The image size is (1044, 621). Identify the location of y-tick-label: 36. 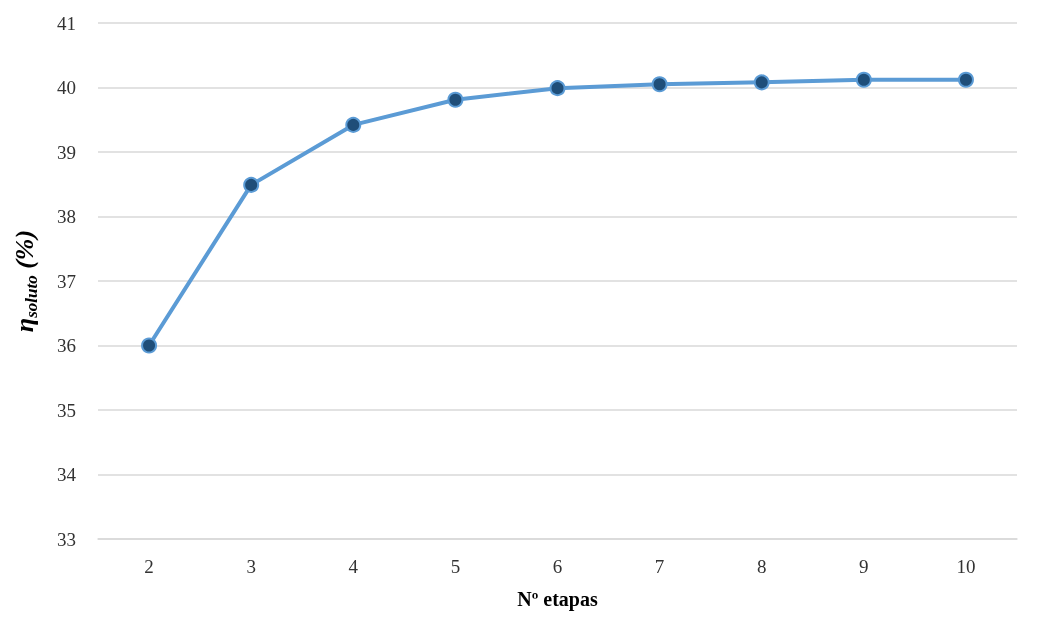
(66, 345).